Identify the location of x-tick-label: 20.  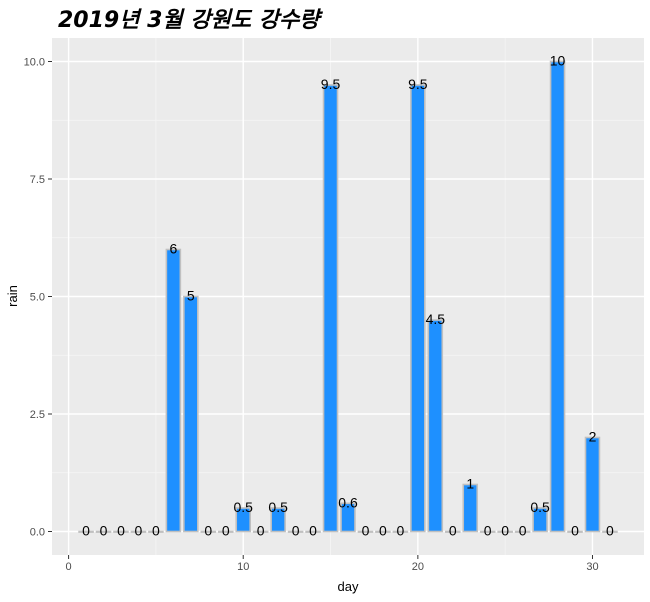
(418, 567).